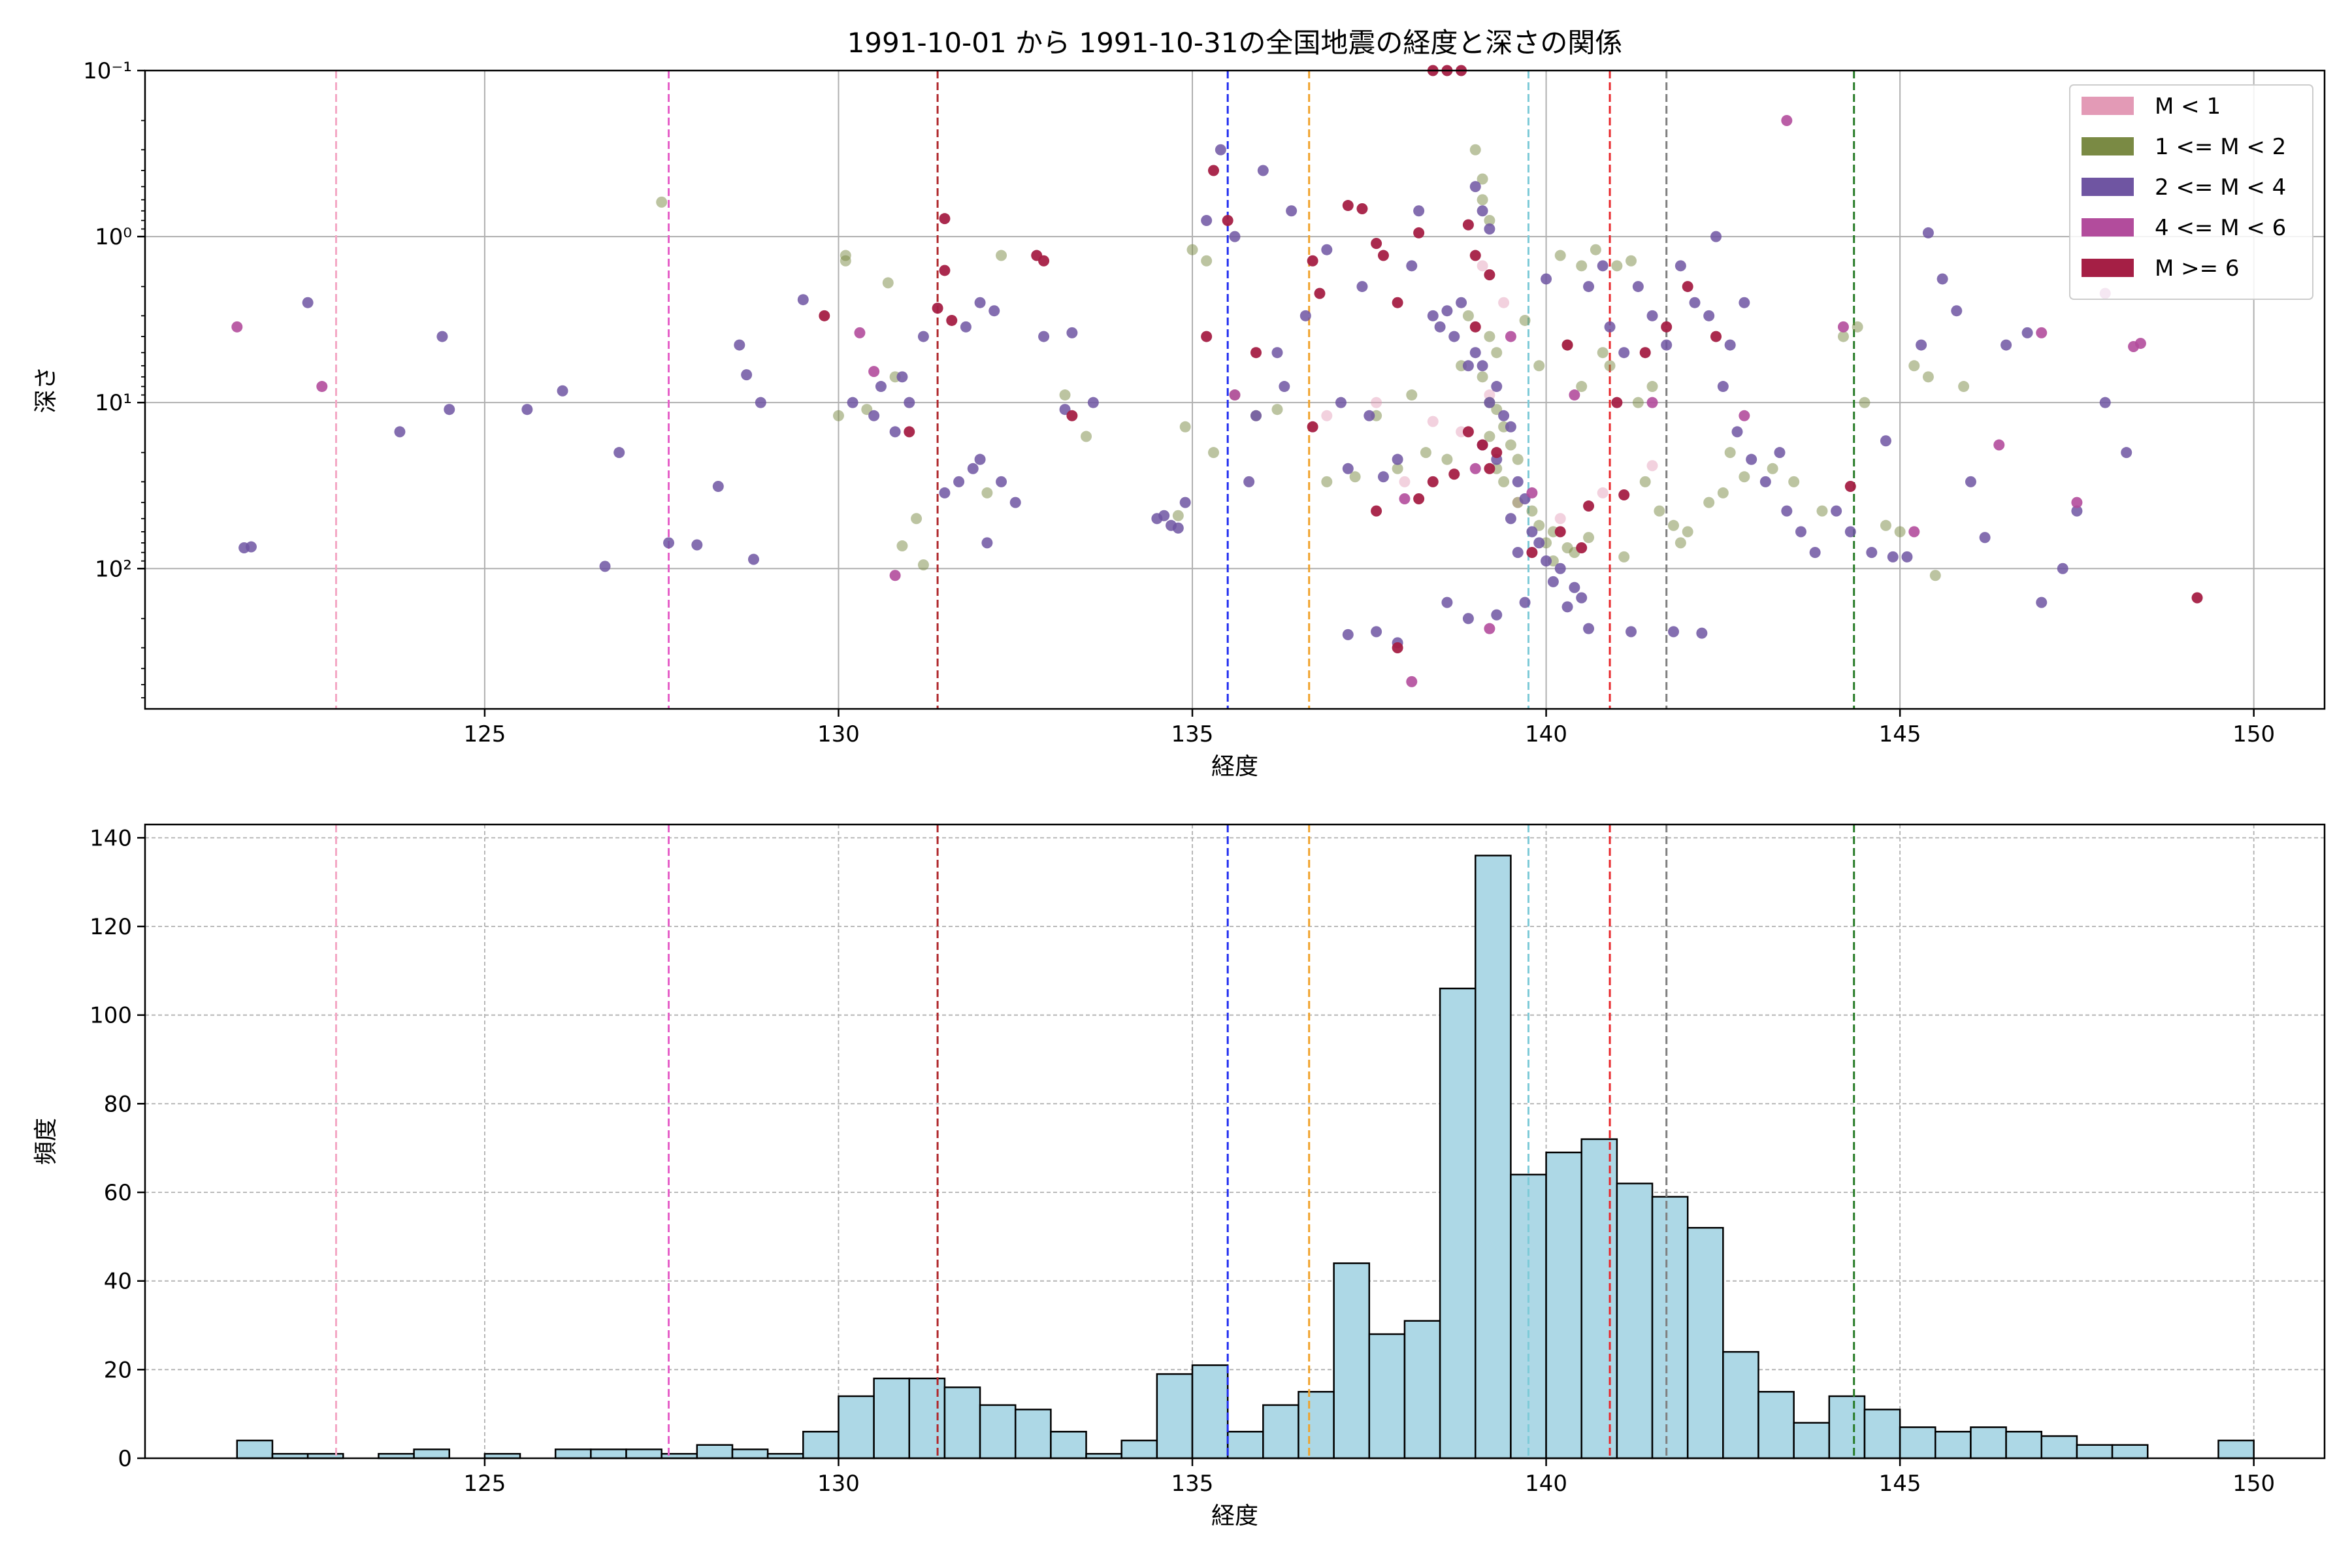  I want to click on hist-y-tick-label: 20, so click(118, 1370).